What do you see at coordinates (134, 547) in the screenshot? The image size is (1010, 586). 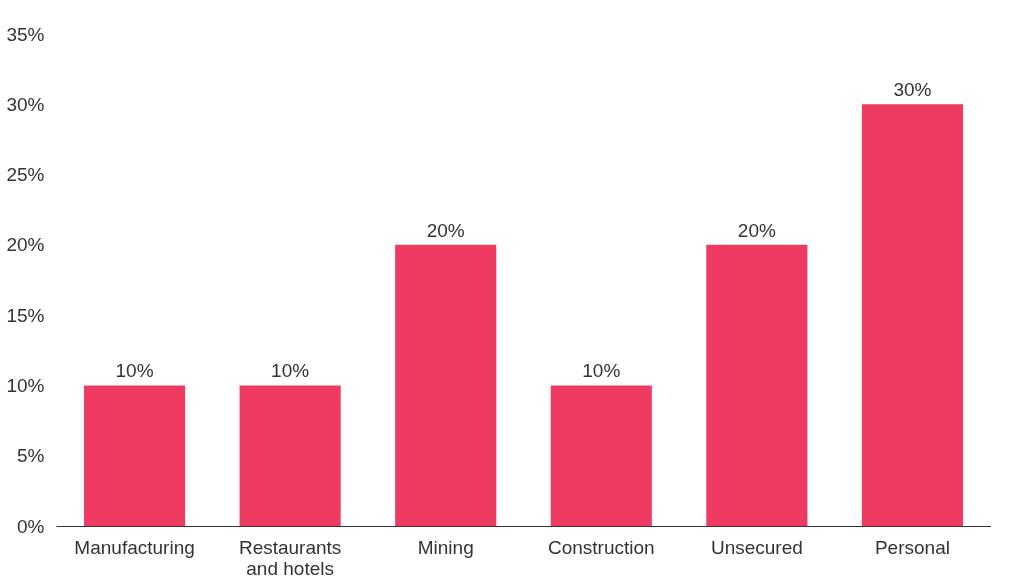 I see `x-tick-label: Manufacturing` at bounding box center [134, 547].